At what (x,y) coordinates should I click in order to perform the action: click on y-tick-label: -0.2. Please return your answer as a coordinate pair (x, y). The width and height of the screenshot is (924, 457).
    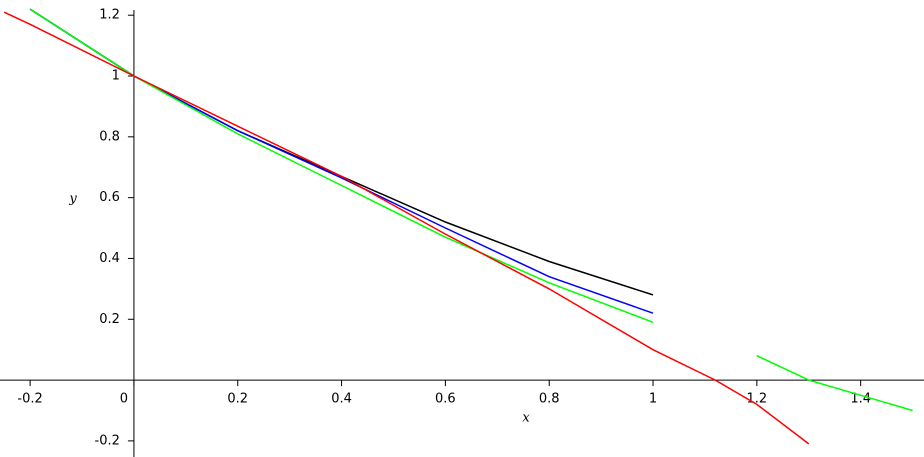
    Looking at the image, I should click on (107, 440).